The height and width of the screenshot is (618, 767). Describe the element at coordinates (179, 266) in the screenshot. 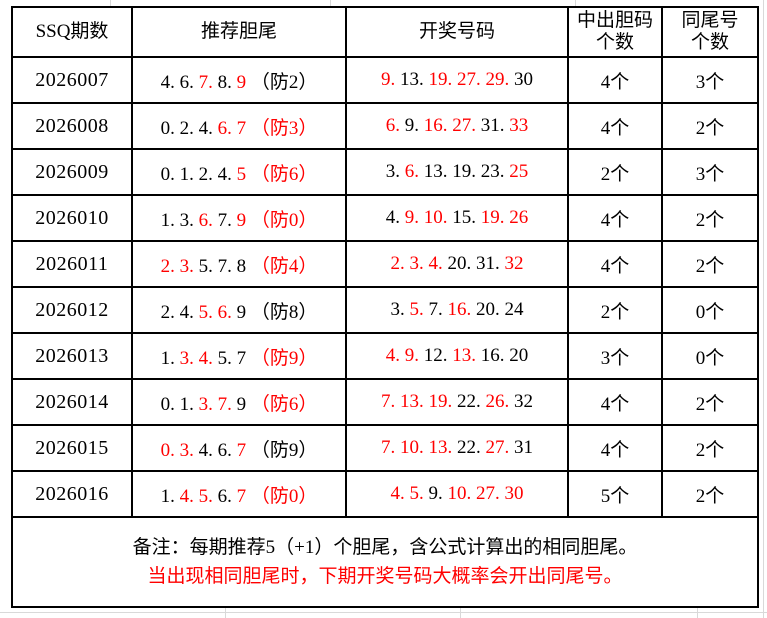

I see `number-segment: 2. 3.` at that location.